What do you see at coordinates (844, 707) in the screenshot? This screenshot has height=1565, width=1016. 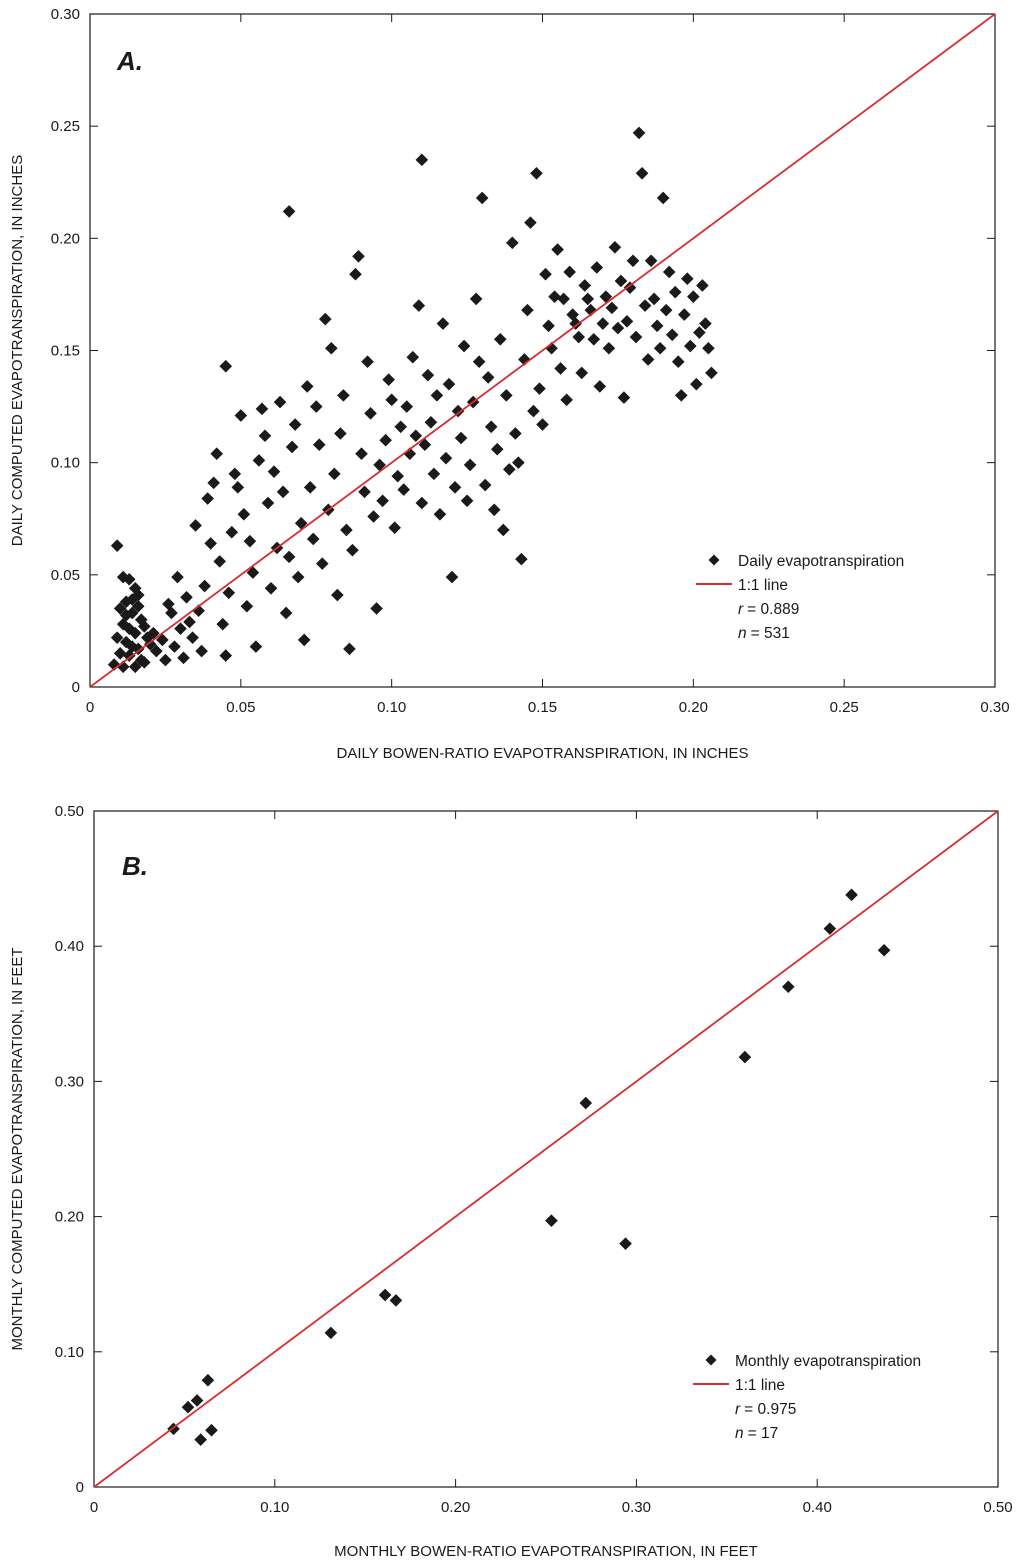 I see `x-tick-label: 0.25` at bounding box center [844, 707].